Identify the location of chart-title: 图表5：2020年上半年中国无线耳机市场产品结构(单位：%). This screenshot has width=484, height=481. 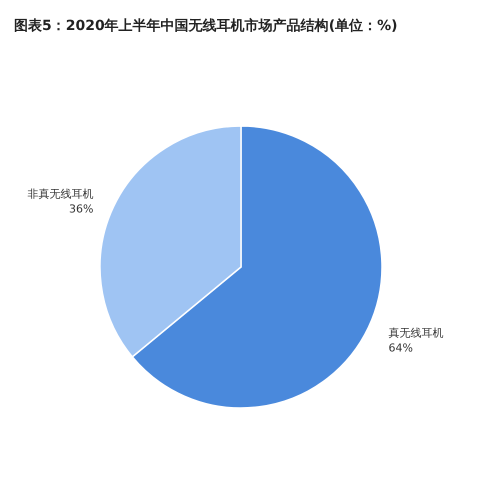
(206, 25).